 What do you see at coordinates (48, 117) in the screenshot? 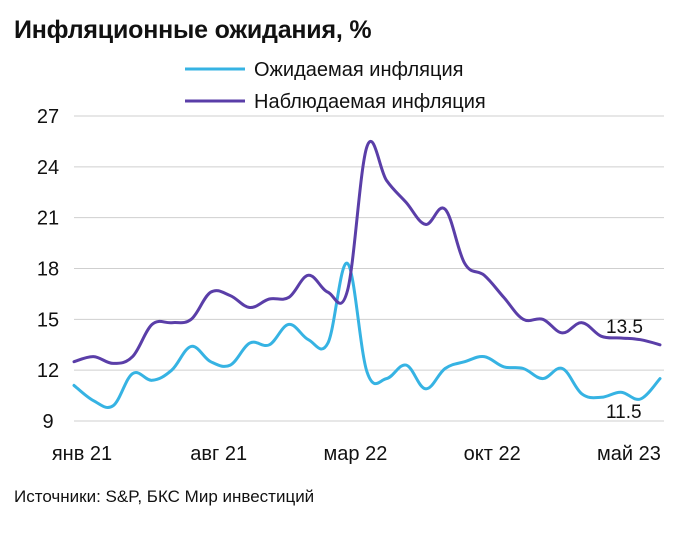
I see `y-tick-label: 27` at bounding box center [48, 117].